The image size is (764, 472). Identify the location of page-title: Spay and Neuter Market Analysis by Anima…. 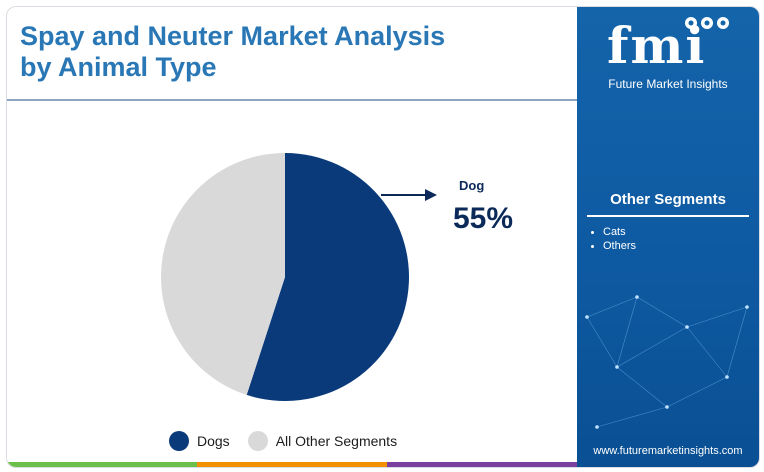
(290, 52).